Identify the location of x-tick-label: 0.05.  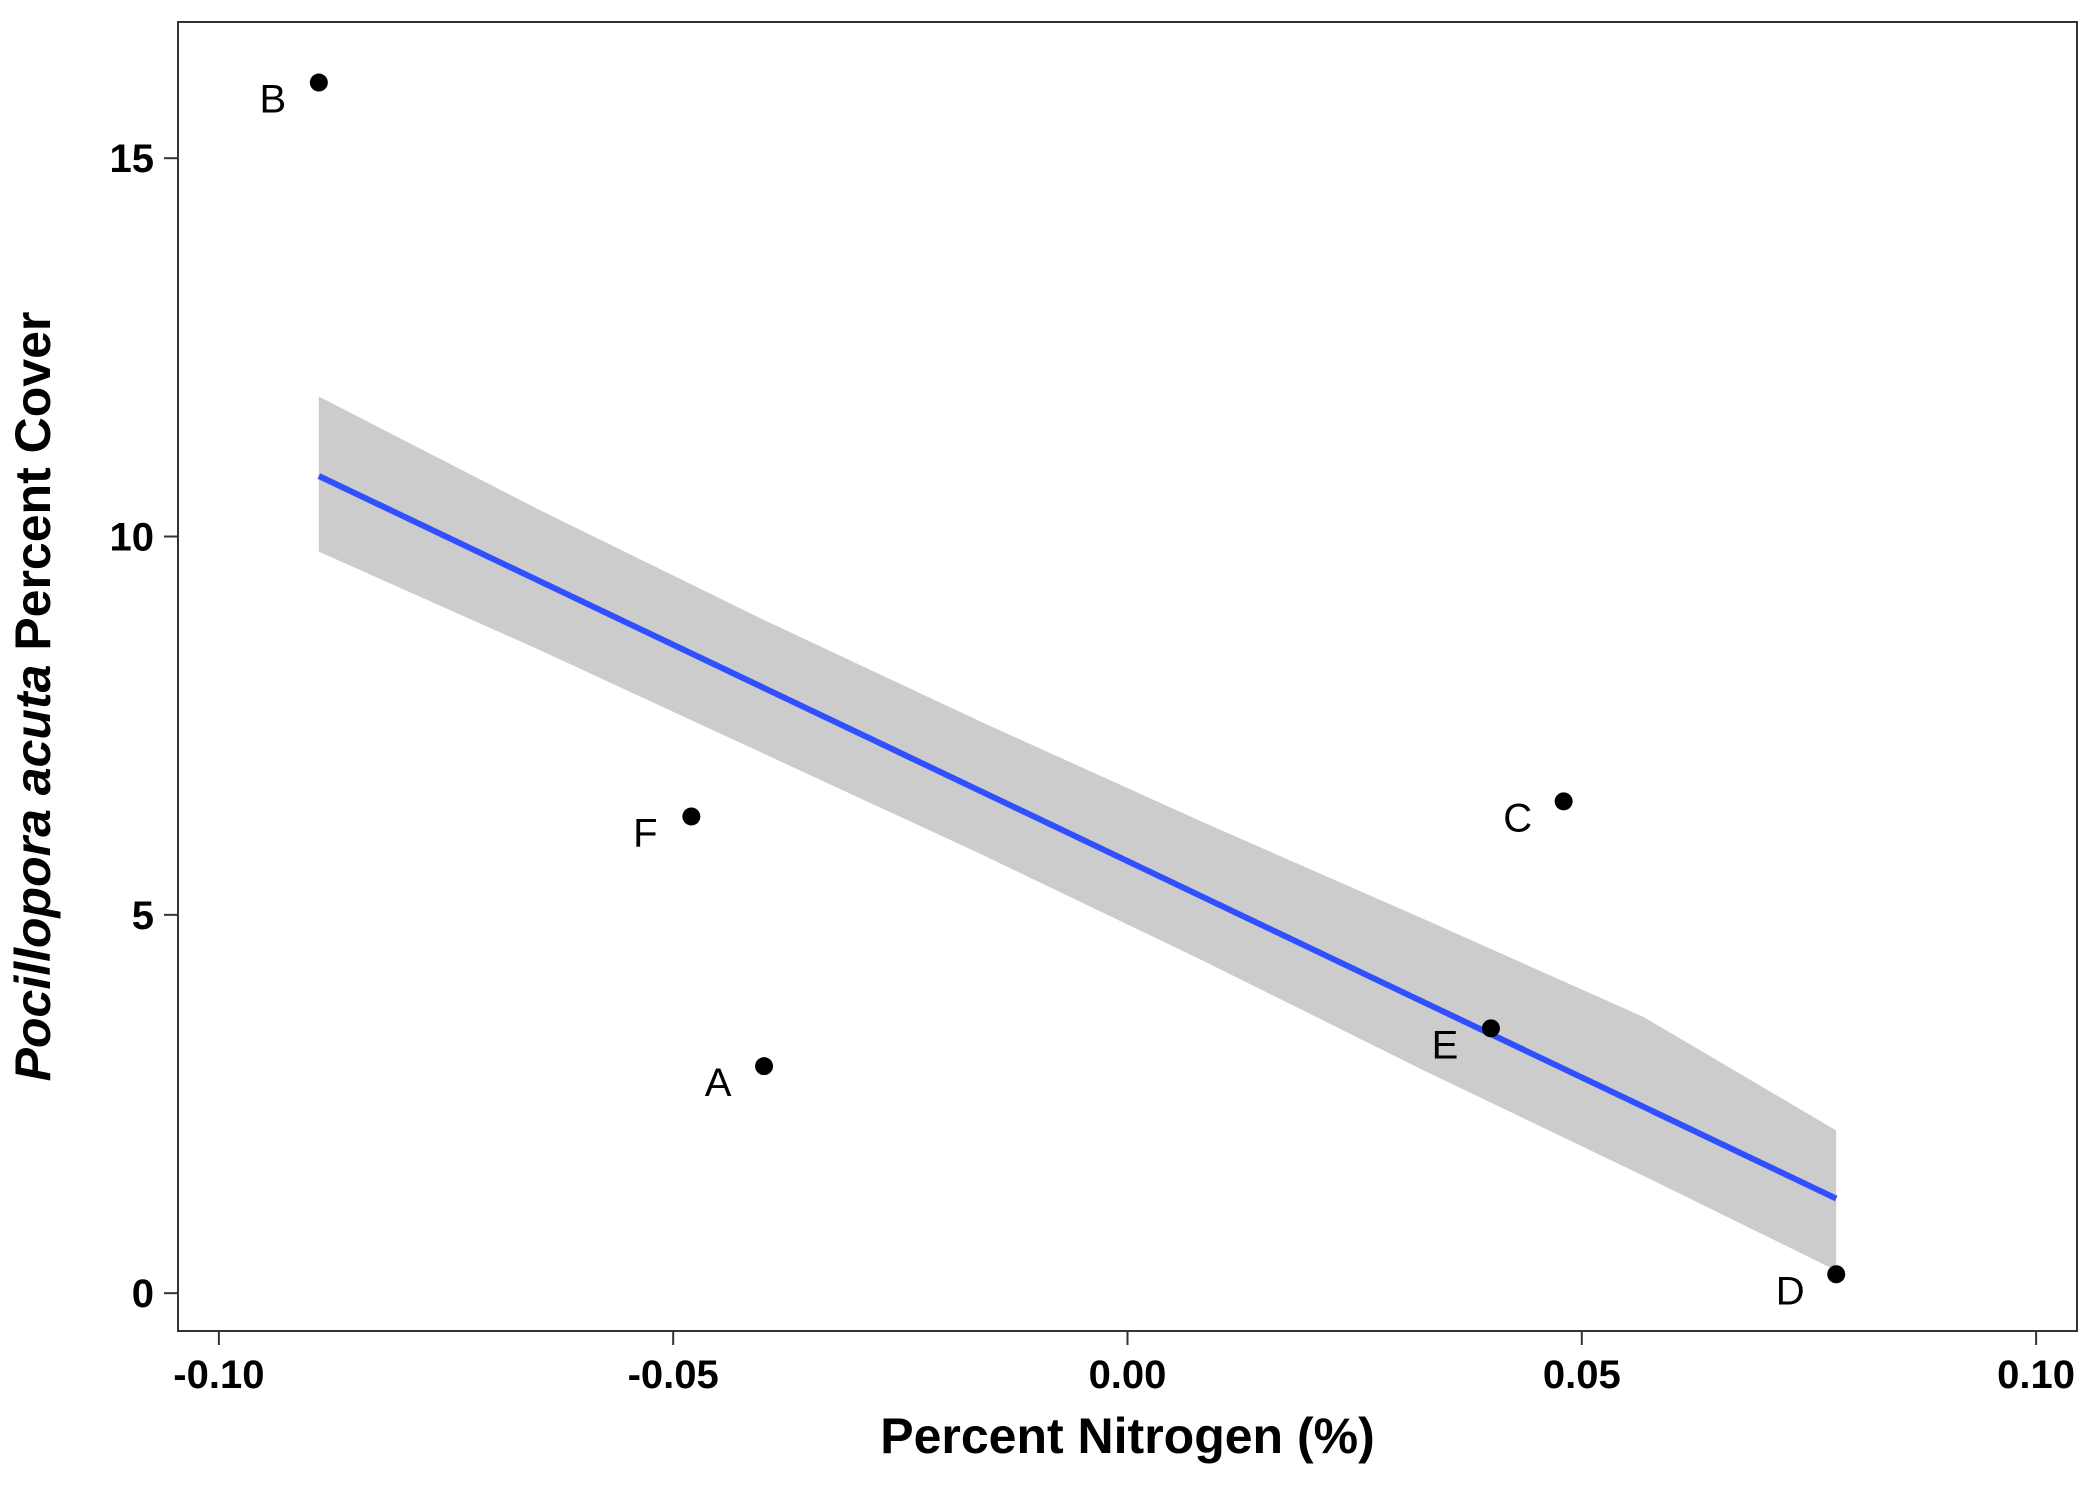
(1582, 1375).